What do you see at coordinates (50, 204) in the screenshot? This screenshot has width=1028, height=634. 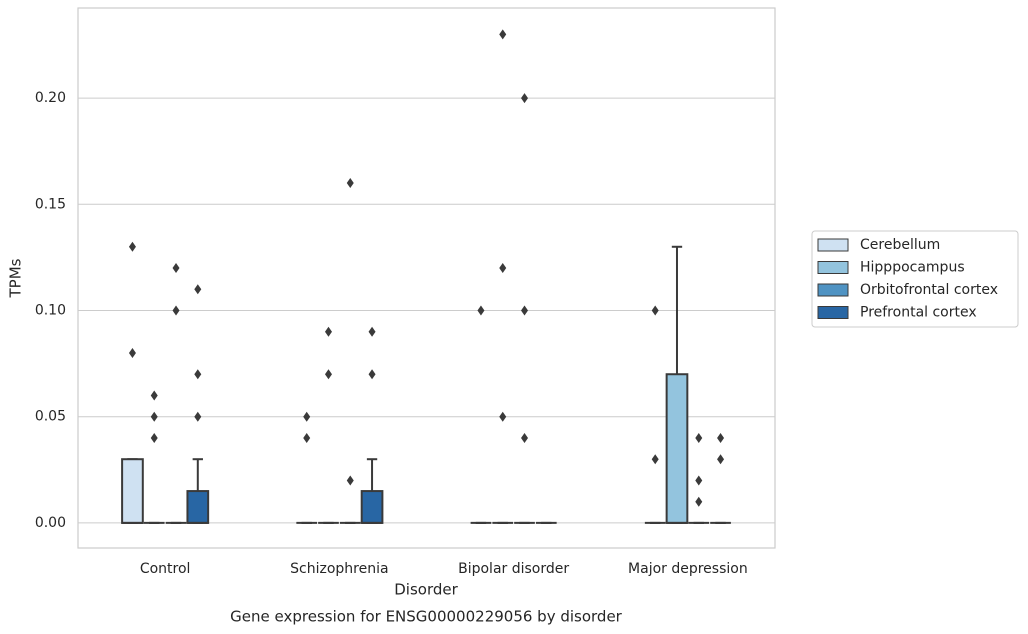 I see `y-tick-label: 0.15` at bounding box center [50, 204].